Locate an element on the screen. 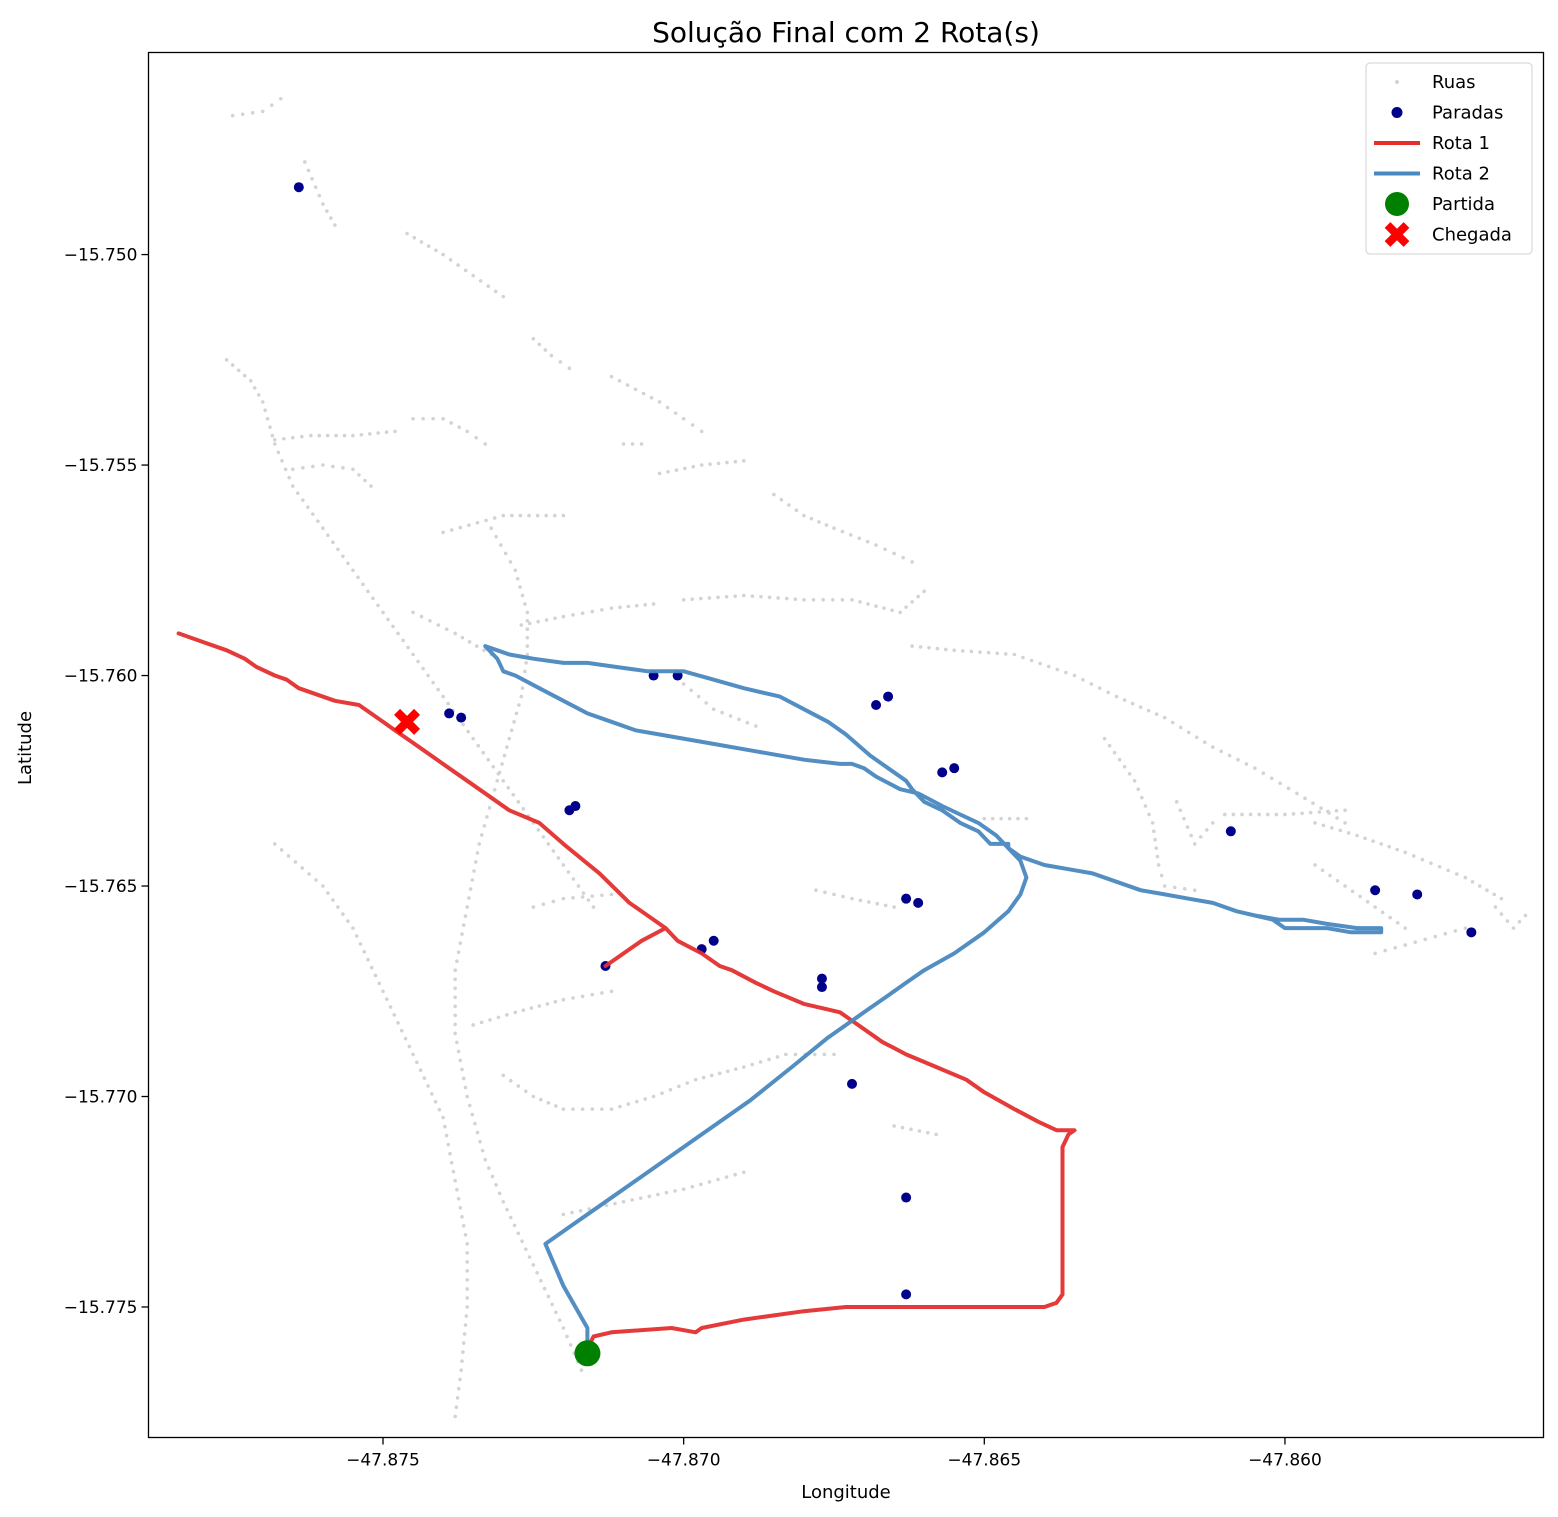 The height and width of the screenshot is (1517, 1558). x-tick-label: −47.875 is located at coordinates (383, 1461).